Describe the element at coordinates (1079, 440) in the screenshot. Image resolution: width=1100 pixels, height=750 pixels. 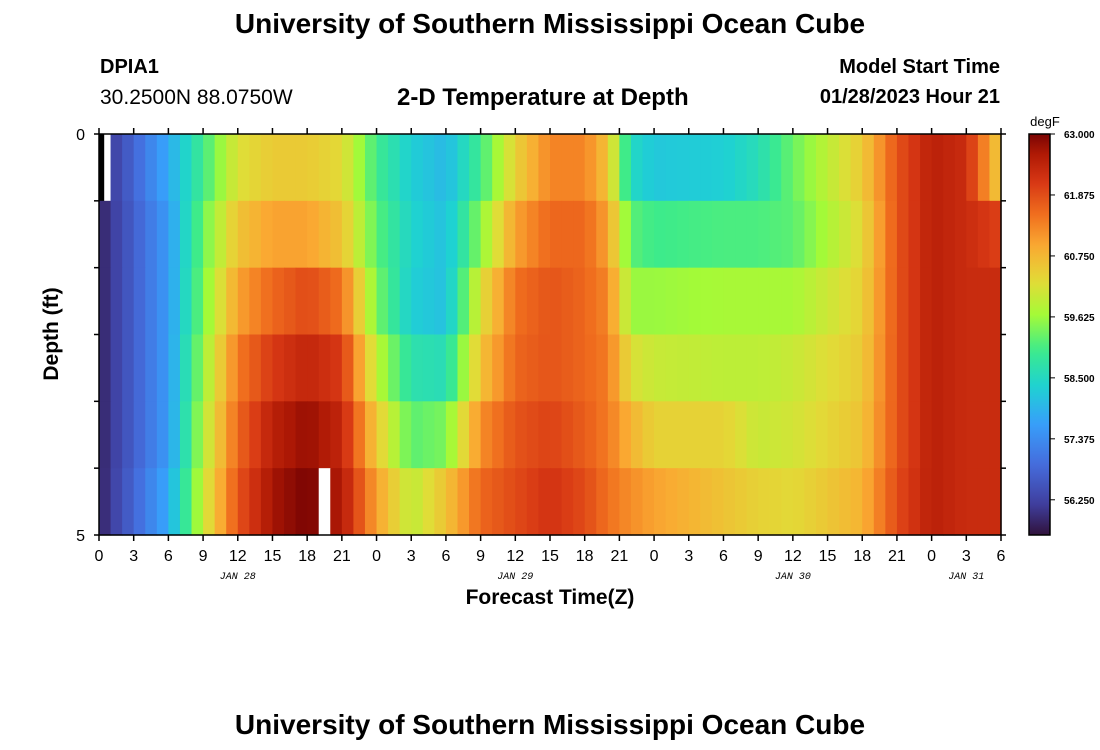
I see `colorbar-tick-label: 57.375` at that location.